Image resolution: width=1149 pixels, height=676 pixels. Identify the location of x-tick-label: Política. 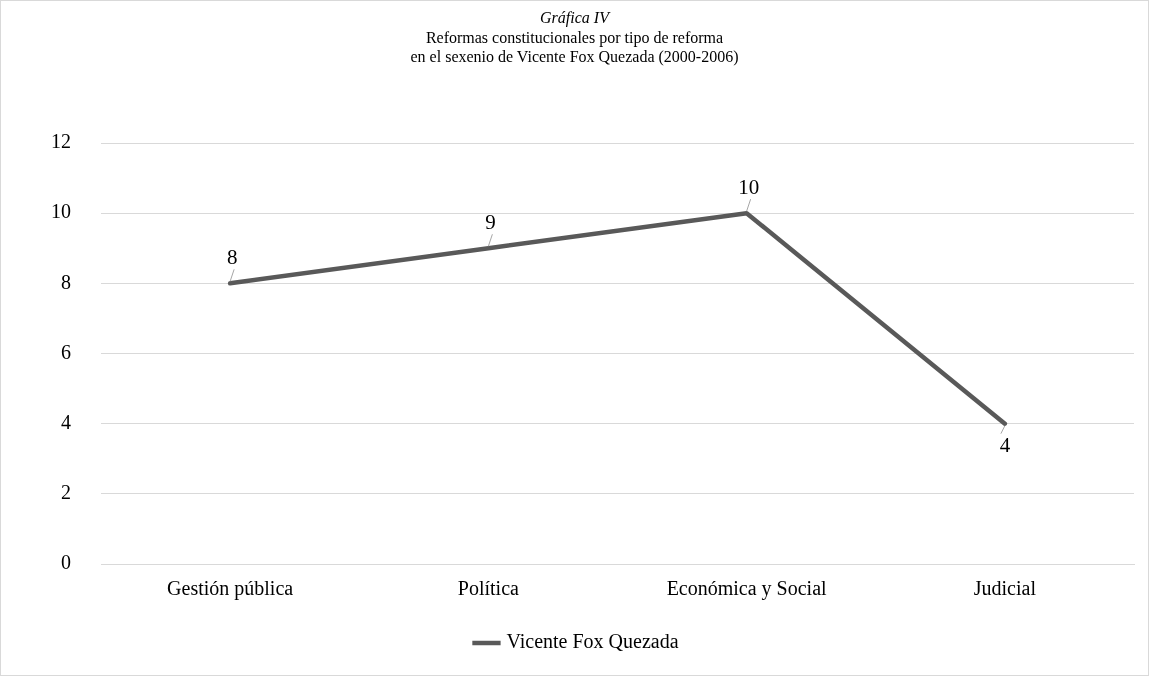
(488, 588).